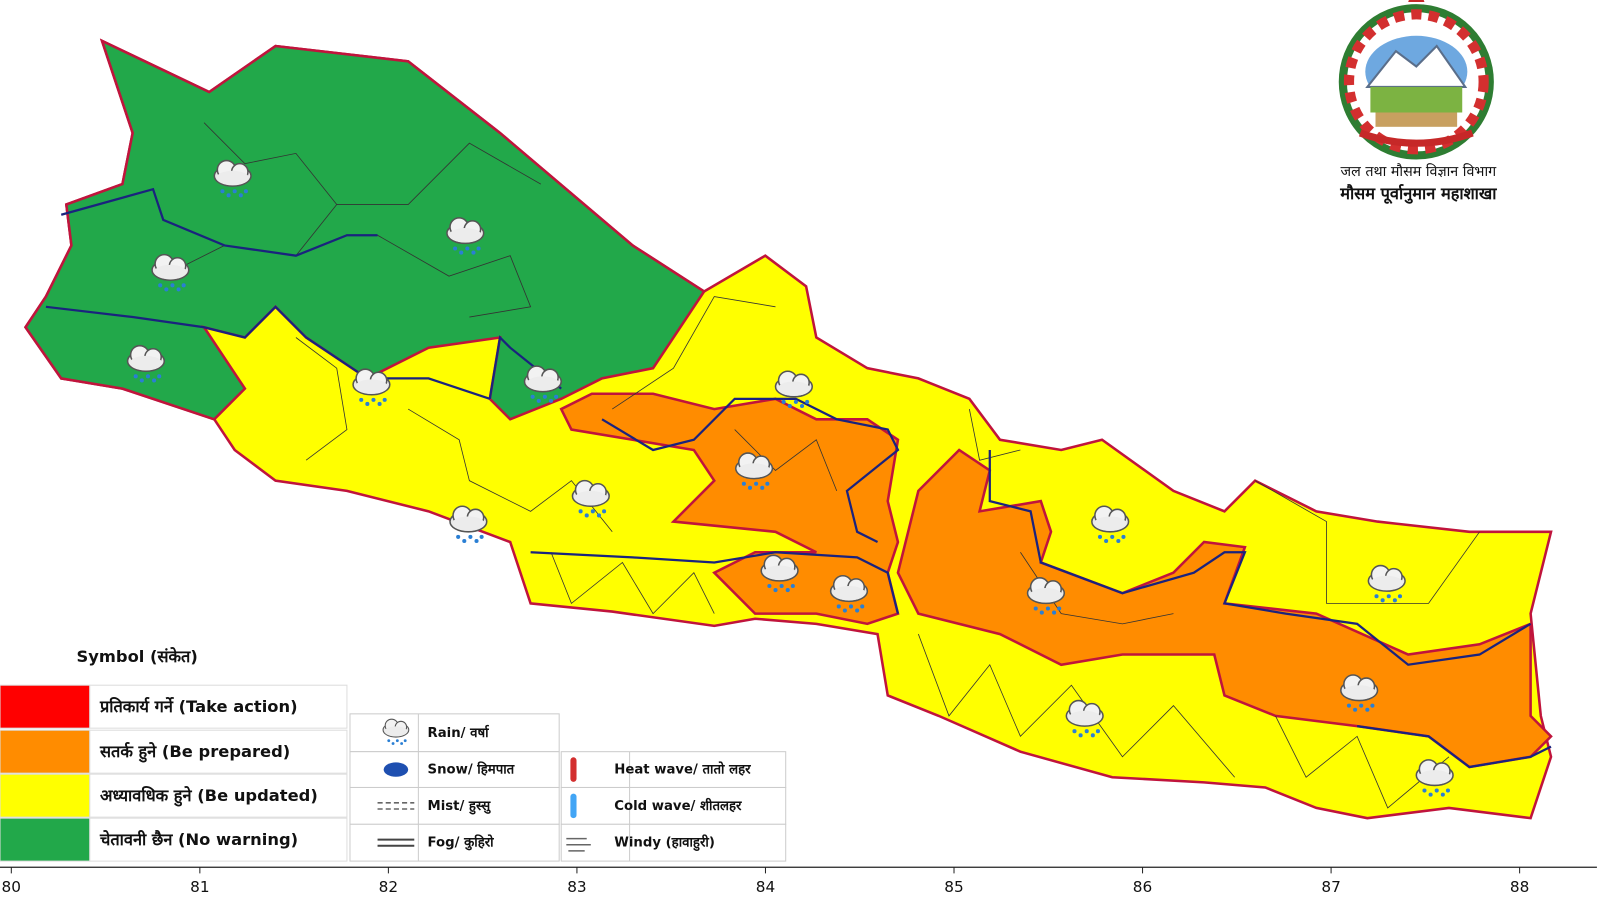  I want to click on legend-label: चेतावनी छैन (No warning), so click(198, 839).